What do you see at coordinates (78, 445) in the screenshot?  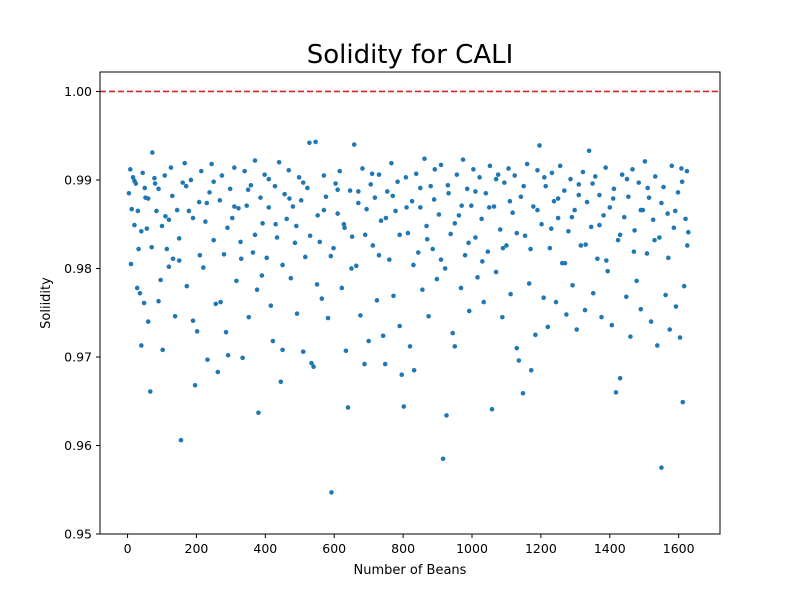 I see `y-tick-label: 0.96` at bounding box center [78, 445].